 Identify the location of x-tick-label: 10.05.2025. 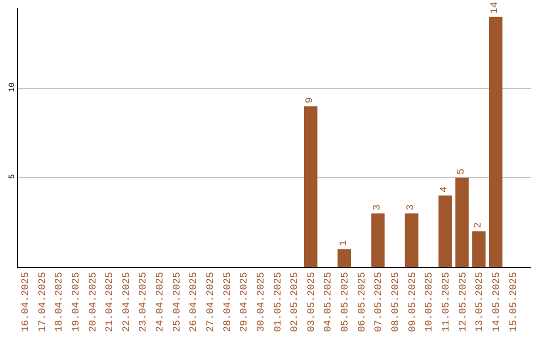
(430, 302).